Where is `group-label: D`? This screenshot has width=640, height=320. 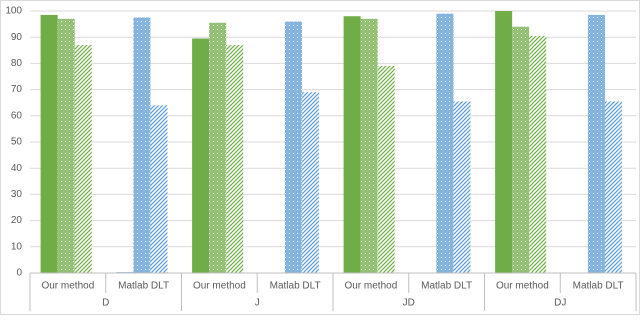 group-label: D is located at coordinates (105, 303).